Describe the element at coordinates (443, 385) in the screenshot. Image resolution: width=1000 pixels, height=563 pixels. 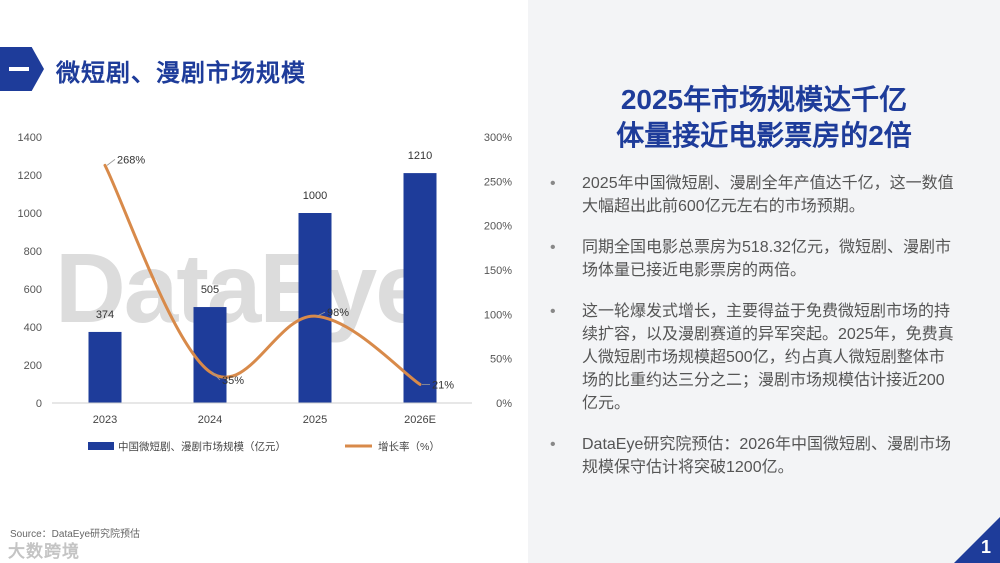
I see `line-data-label: 21%` at that location.